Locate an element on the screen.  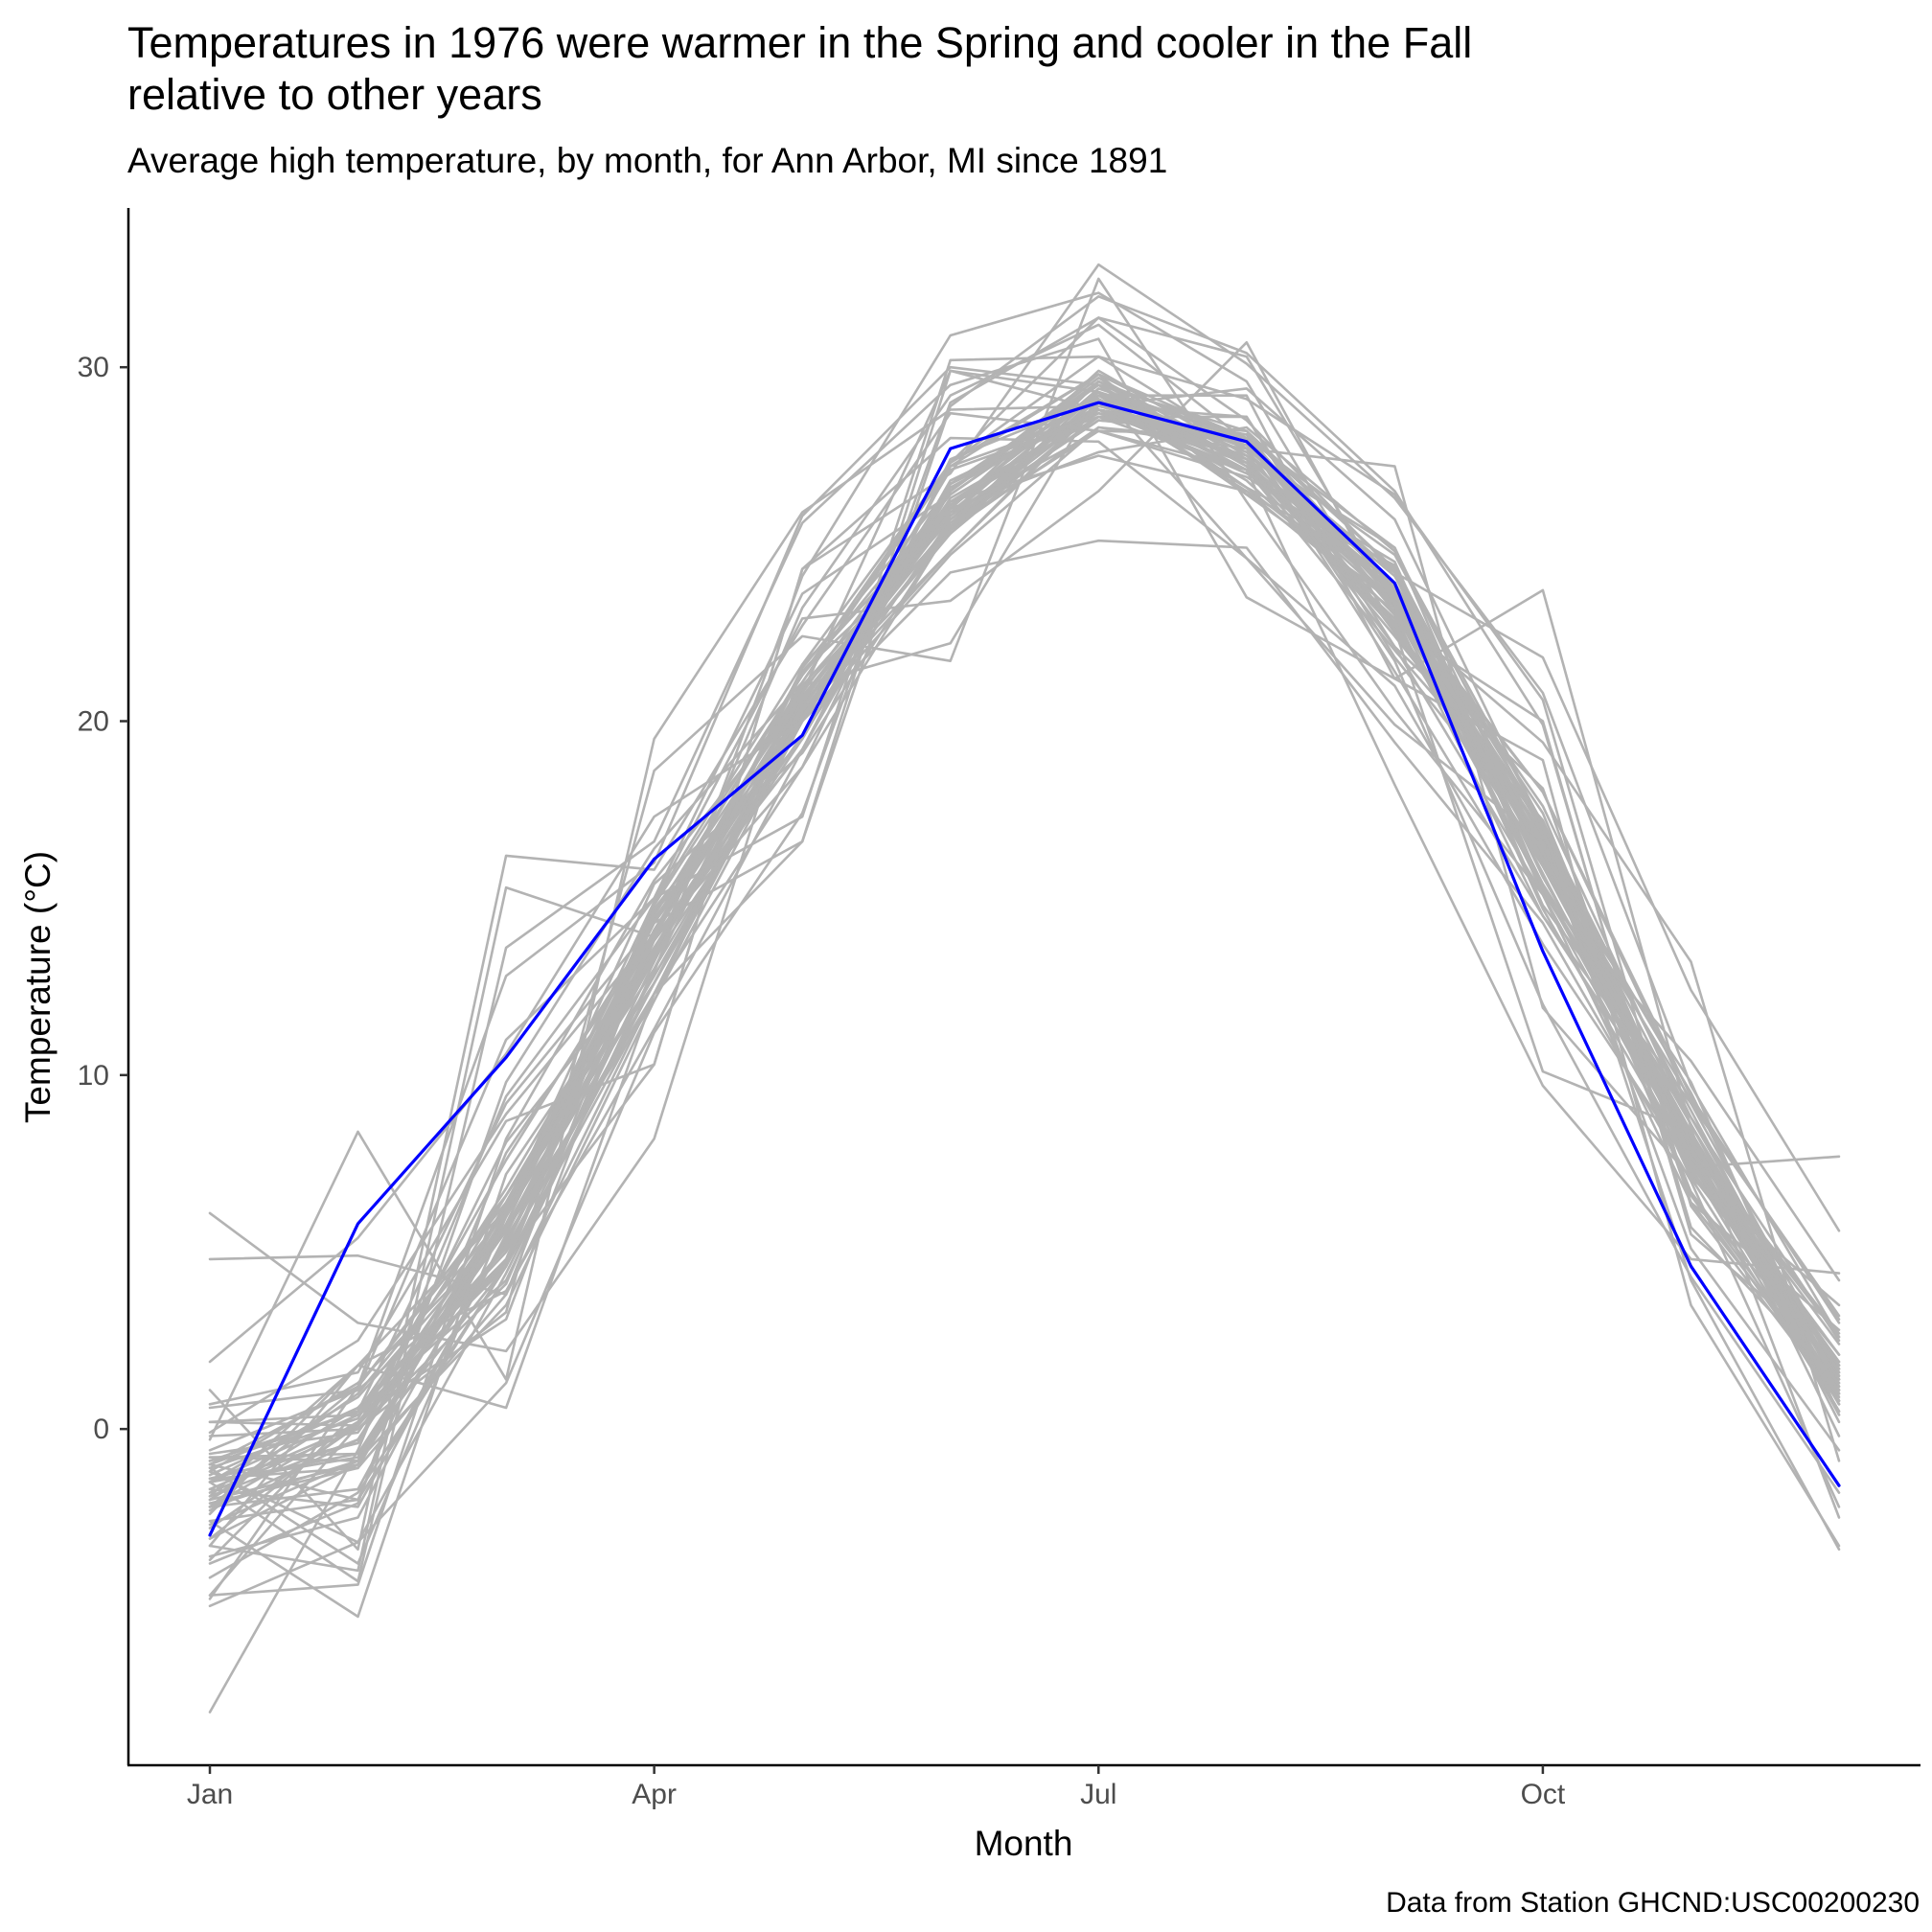
y-axis-ticks: 0 10 20 30 is located at coordinates (103, 899).